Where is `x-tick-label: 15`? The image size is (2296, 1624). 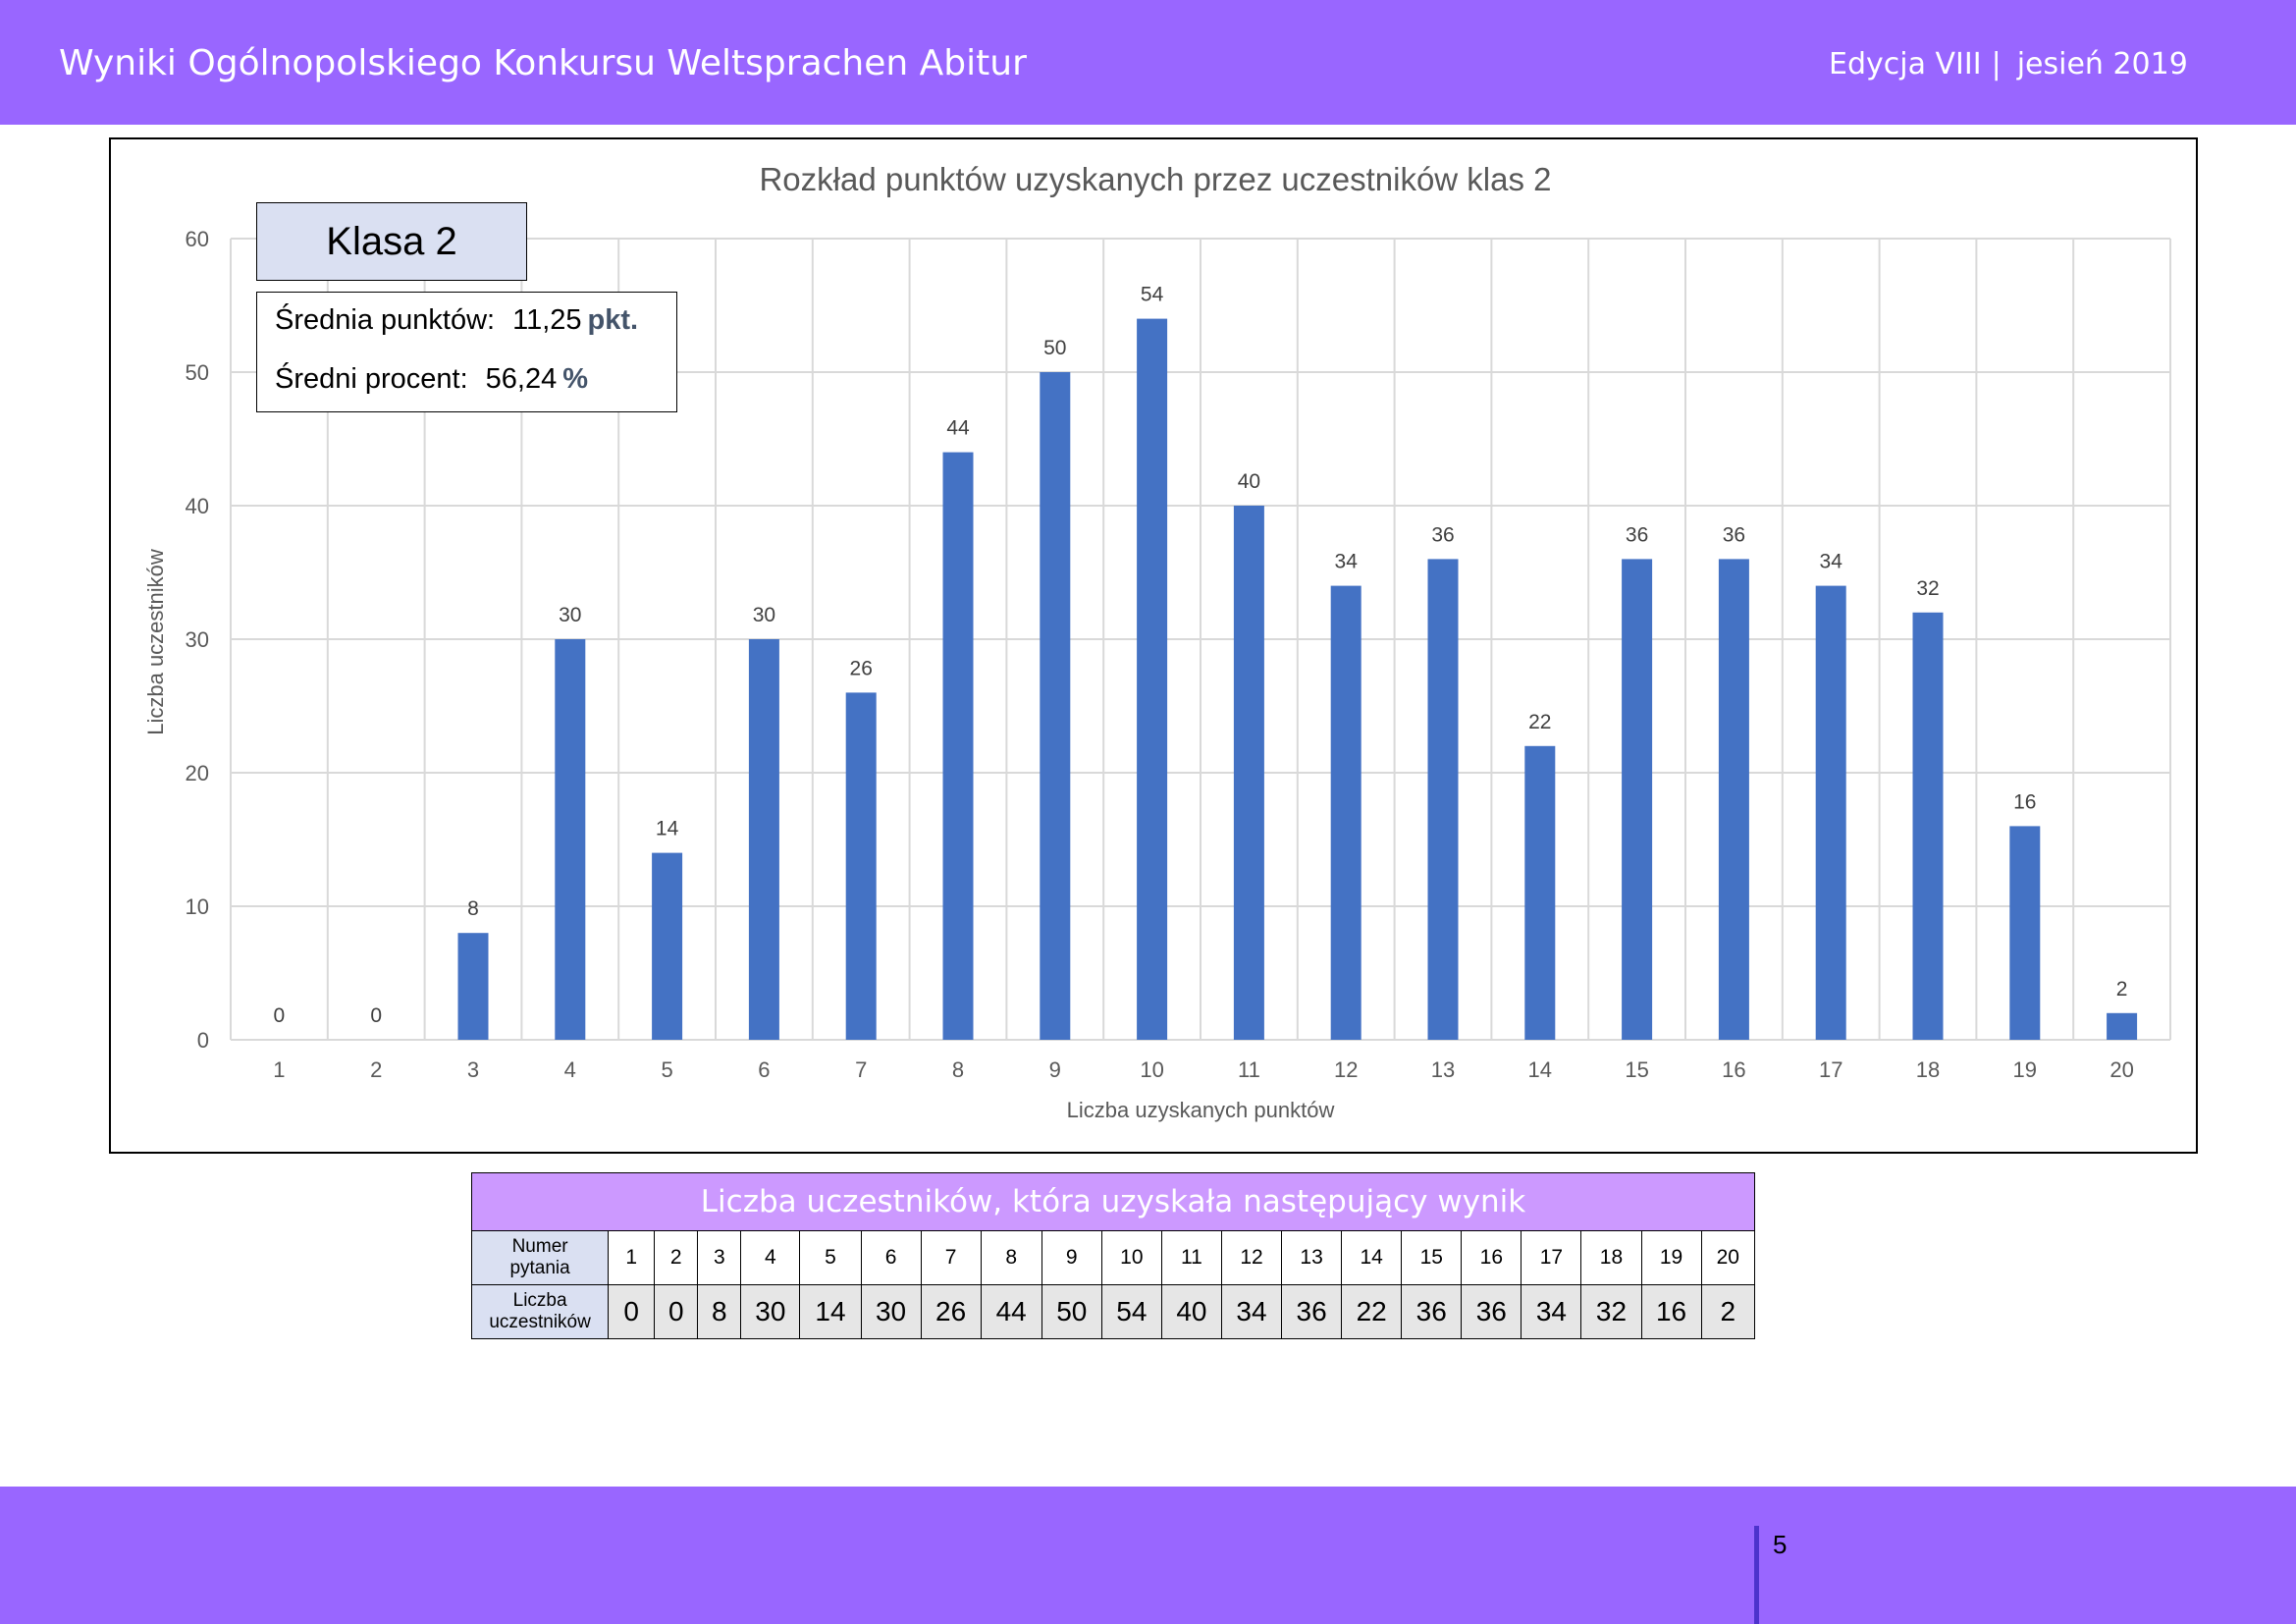 x-tick-label: 15 is located at coordinates (1636, 1069).